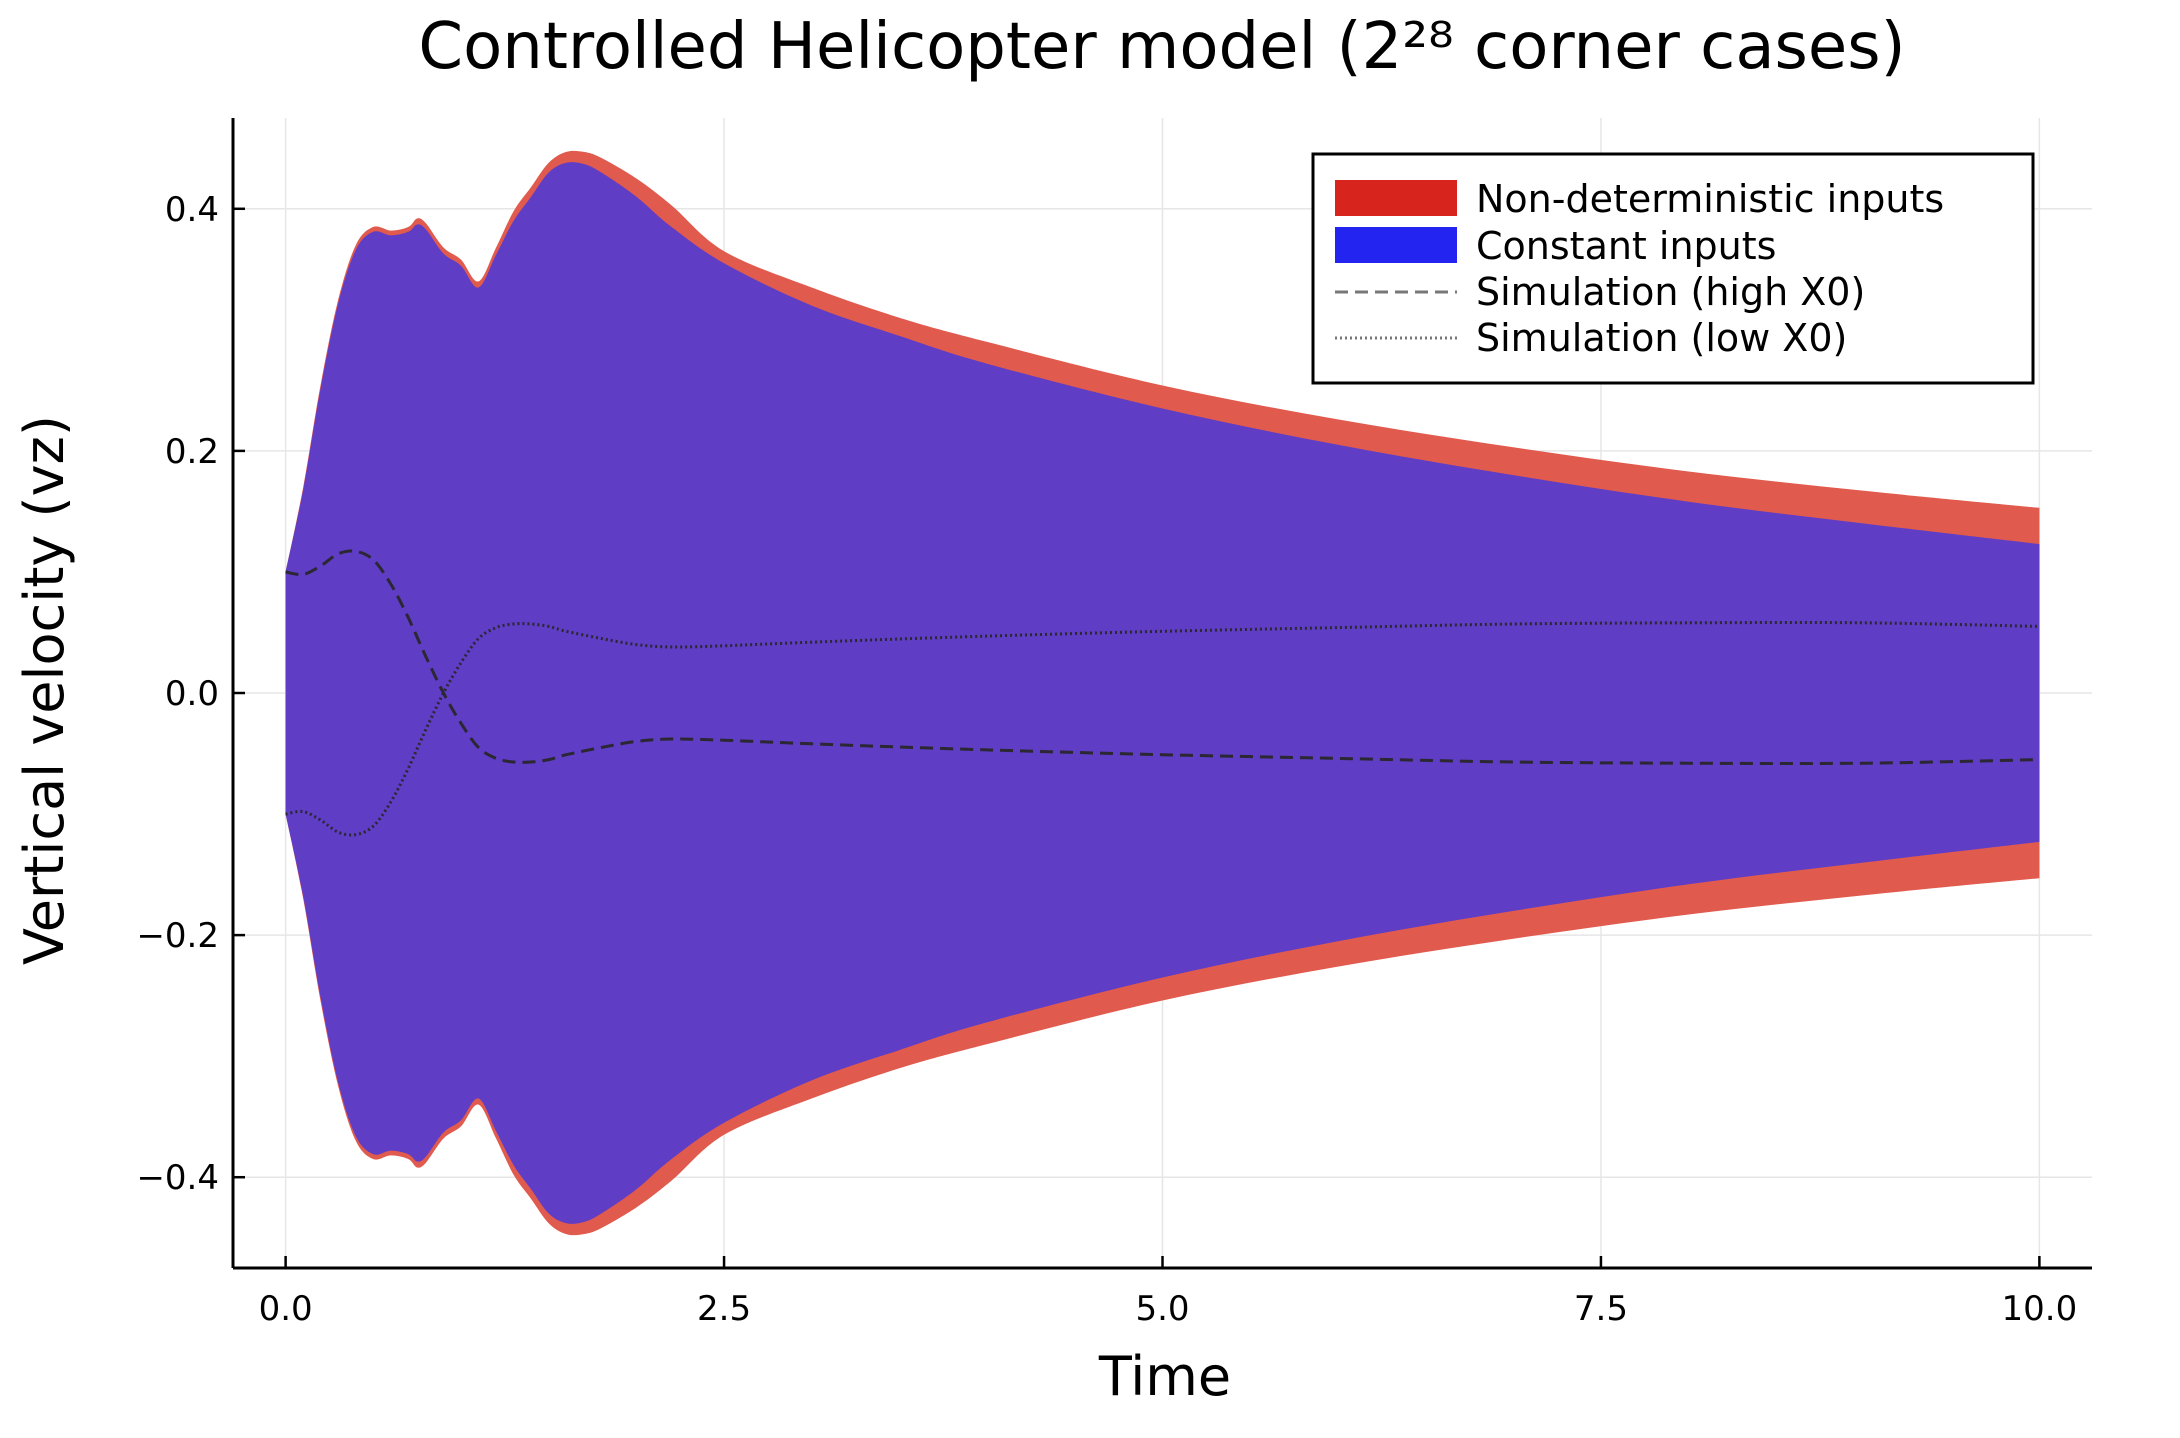  Describe the element at coordinates (1164, 1376) in the screenshot. I see `x-axis-title: Time` at that location.